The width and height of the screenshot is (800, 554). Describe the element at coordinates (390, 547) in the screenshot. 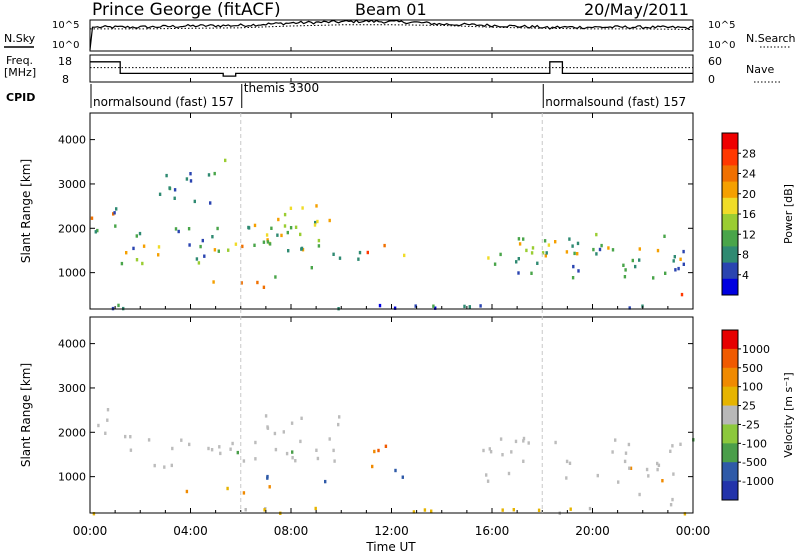

I see `time-axis-label: Time UT` at that location.